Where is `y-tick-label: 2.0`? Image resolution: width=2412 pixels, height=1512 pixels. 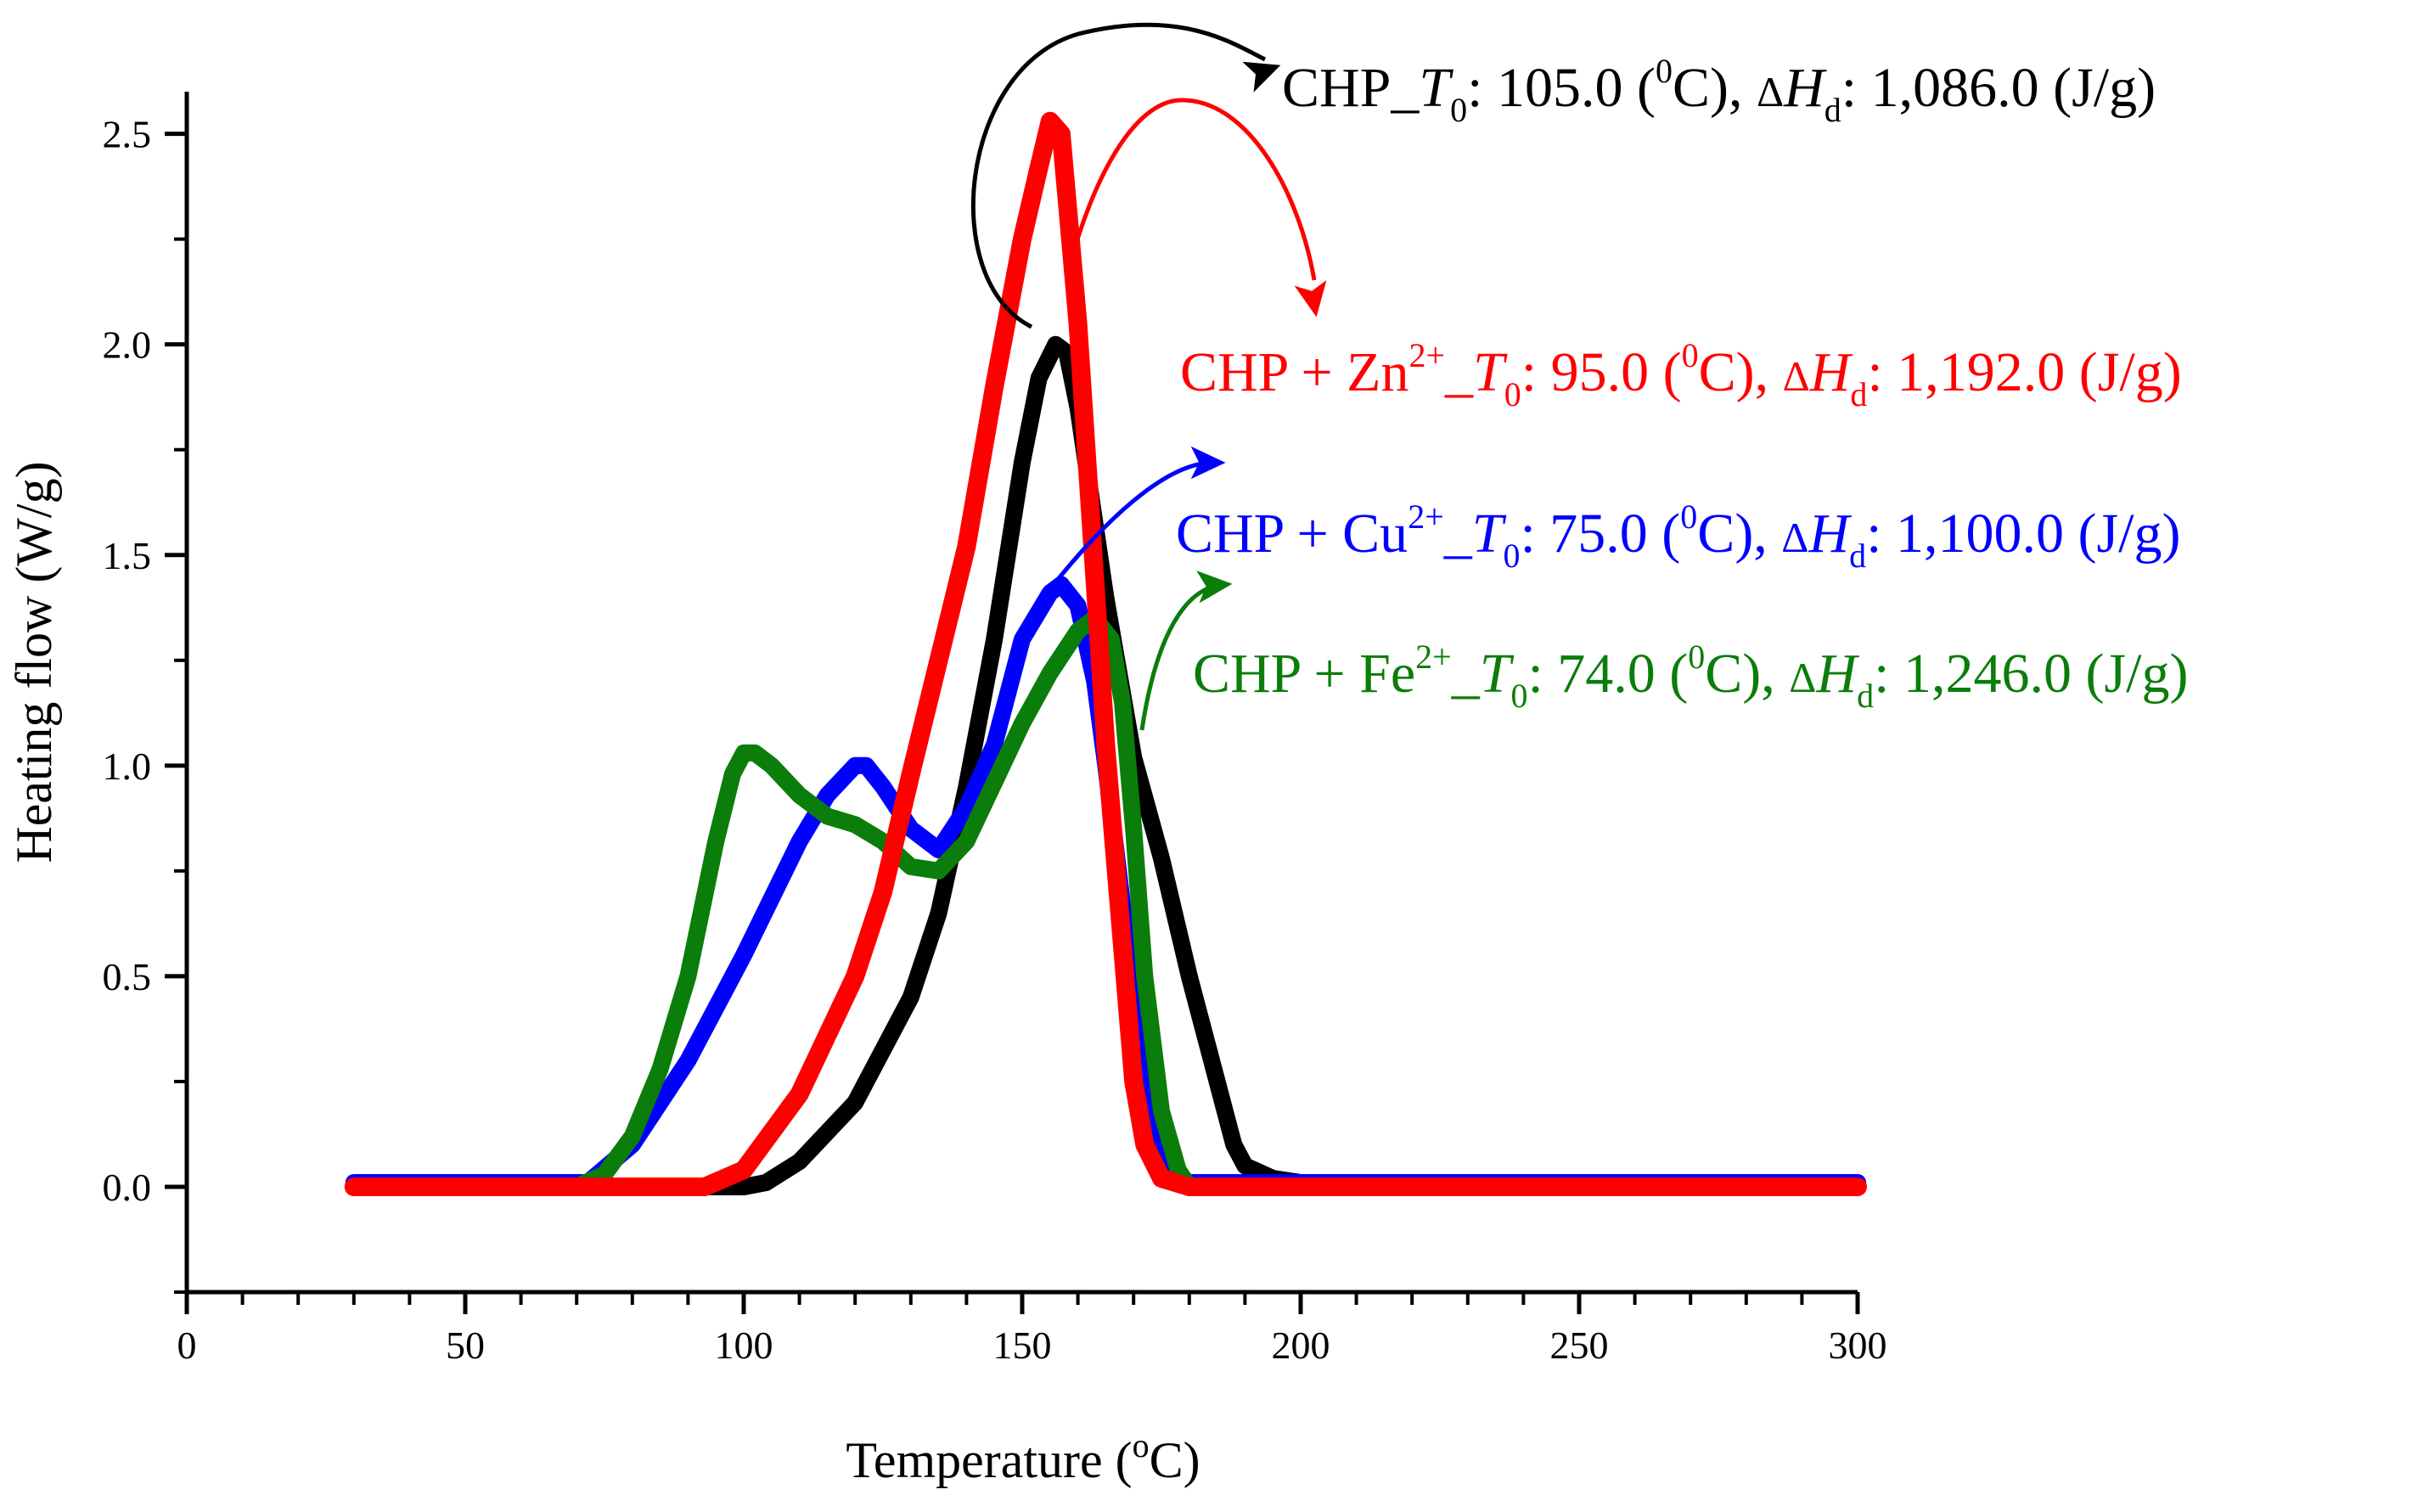 y-tick-label: 2.0 is located at coordinates (127, 345).